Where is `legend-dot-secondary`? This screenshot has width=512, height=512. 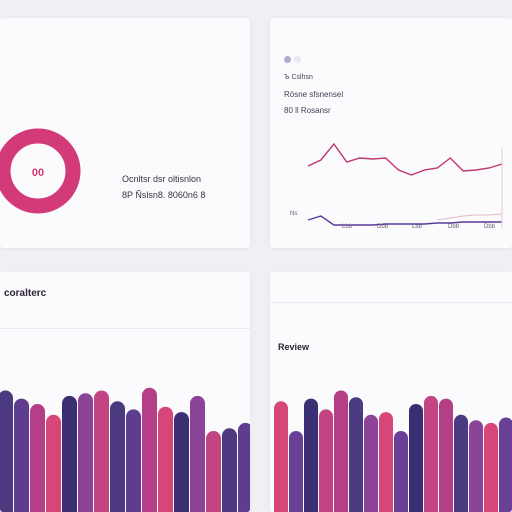
legend-dot-secondary is located at coordinates (297, 59).